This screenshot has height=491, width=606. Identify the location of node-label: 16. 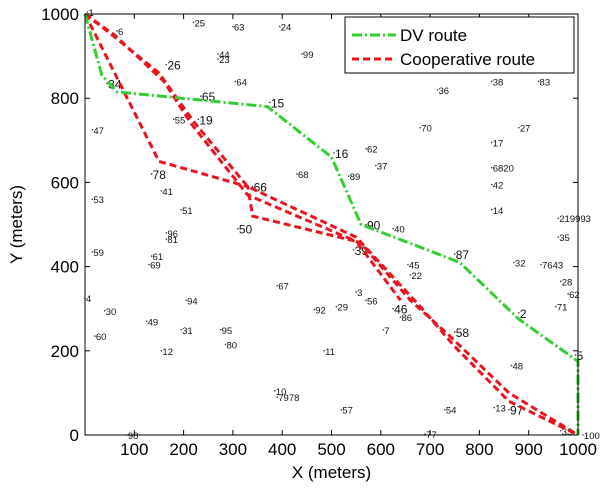
(342, 154).